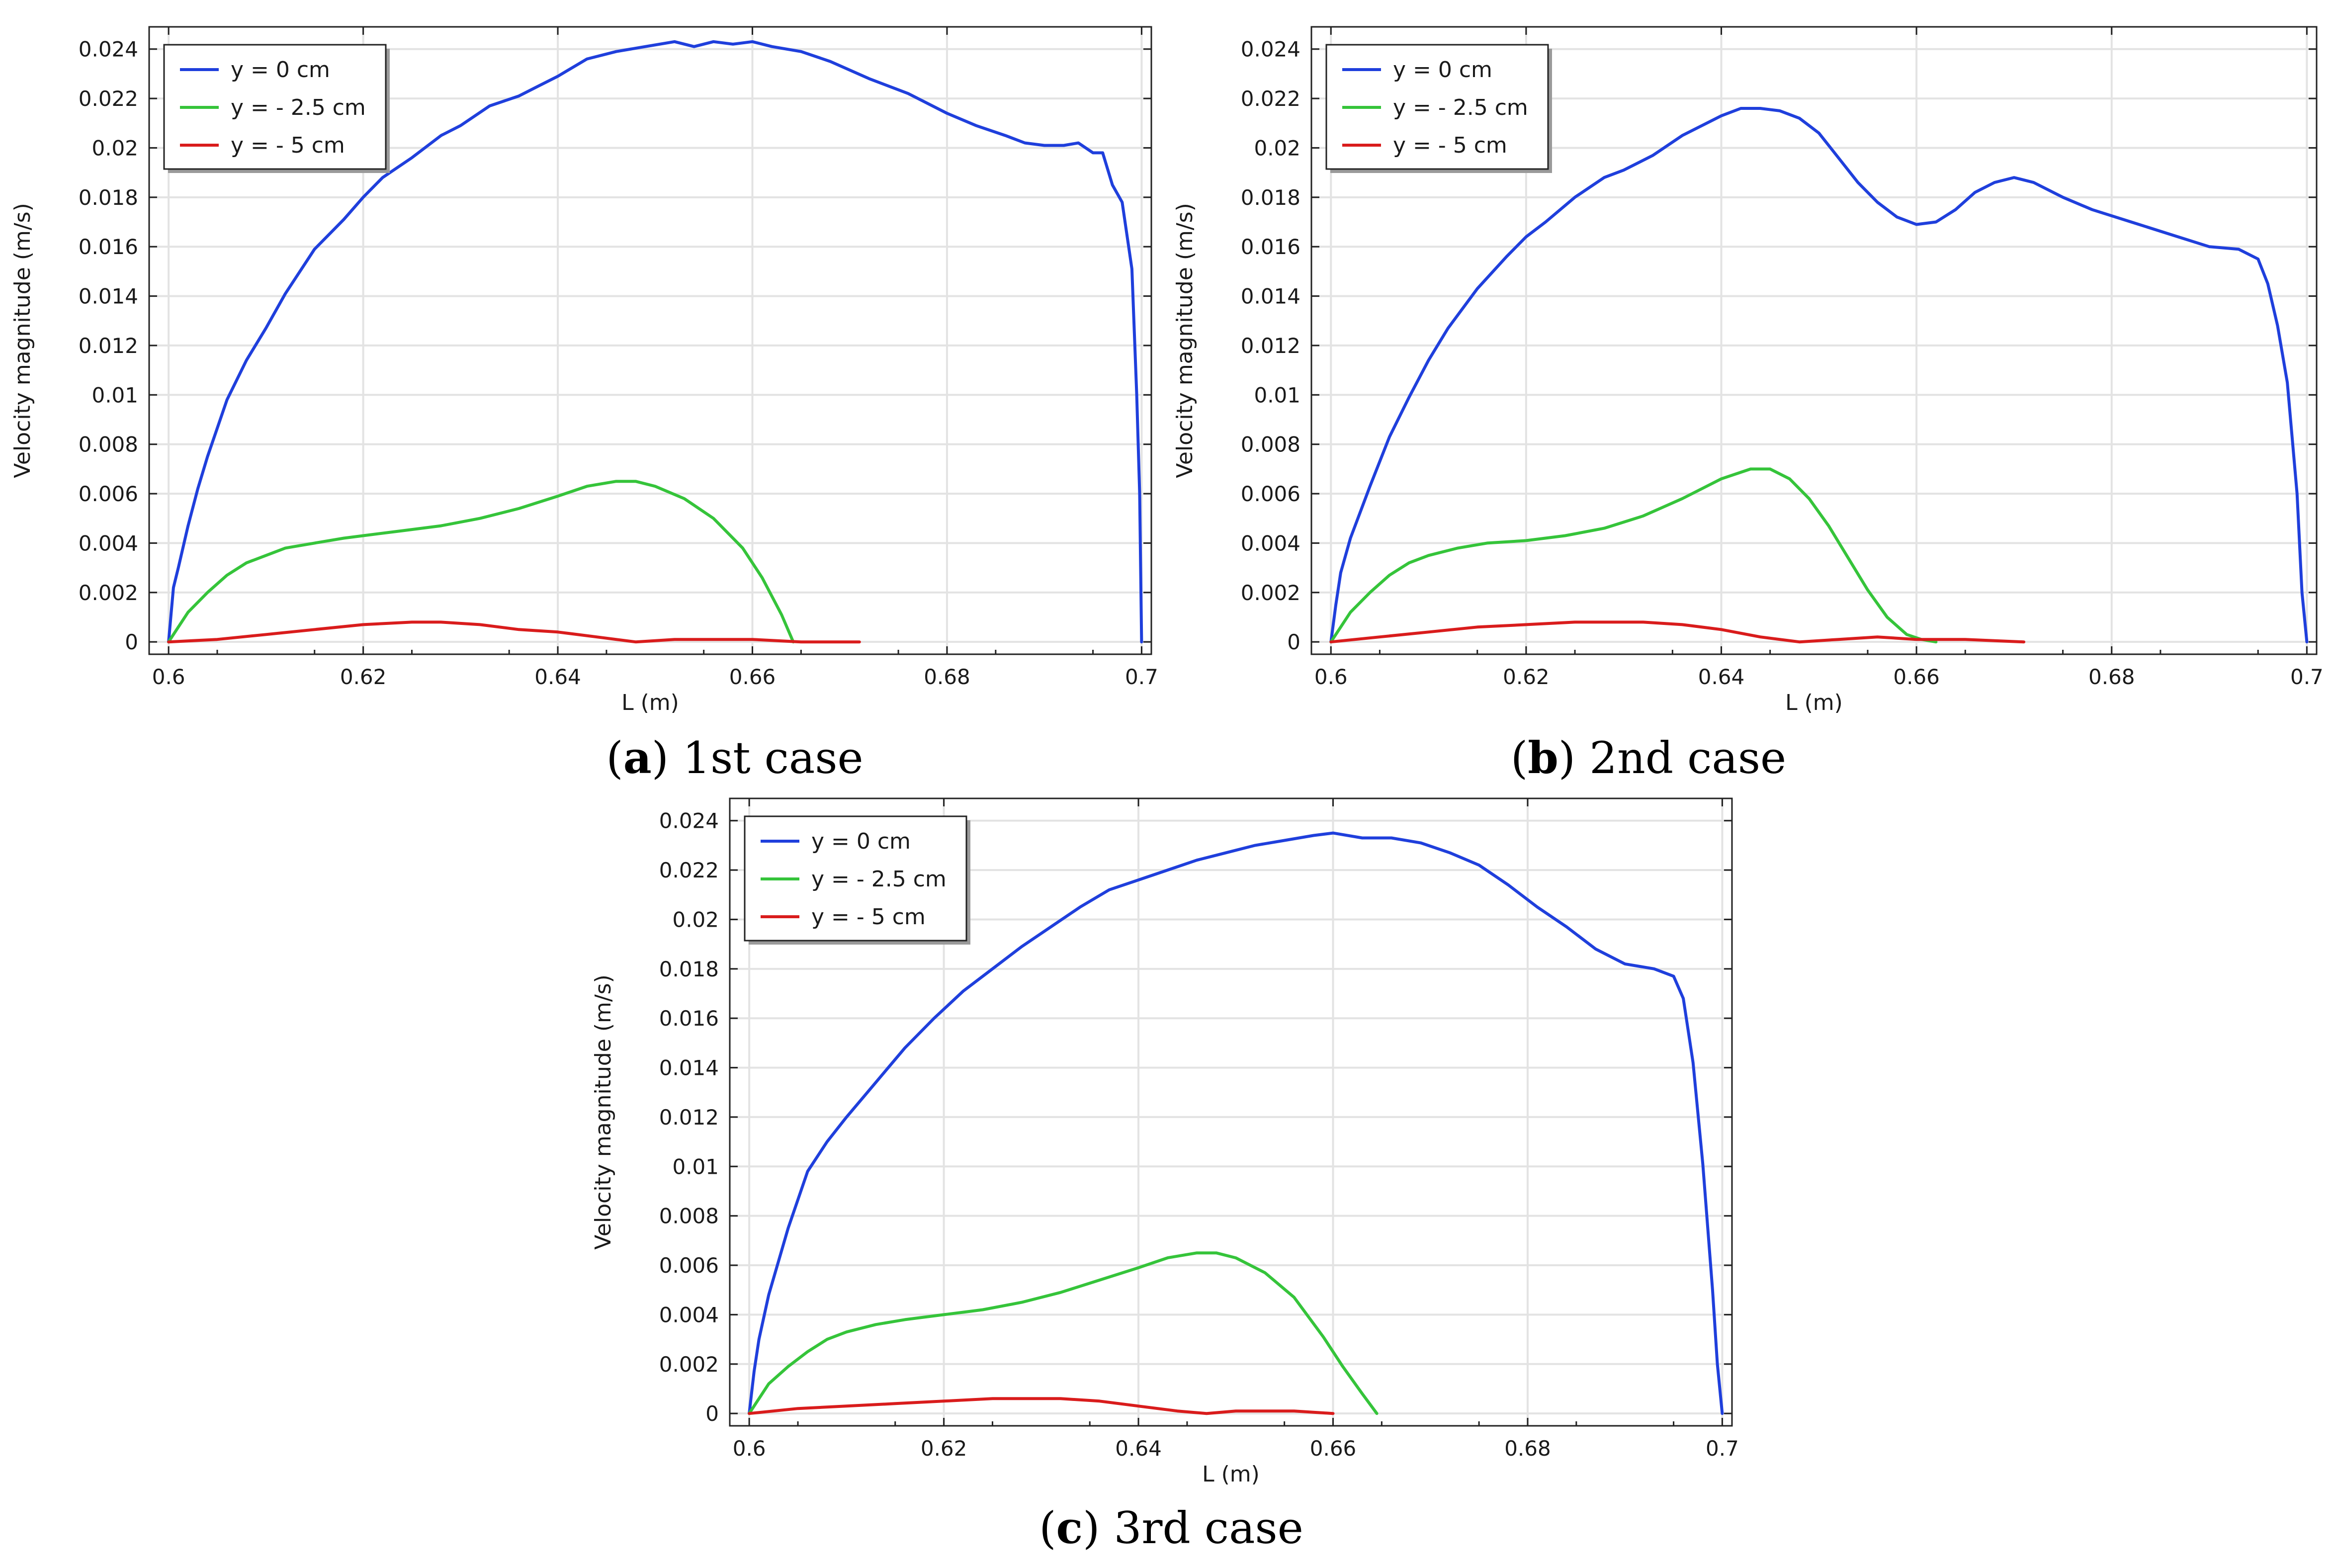  I want to click on panel-caption: (a) 1st case, so click(734, 758).